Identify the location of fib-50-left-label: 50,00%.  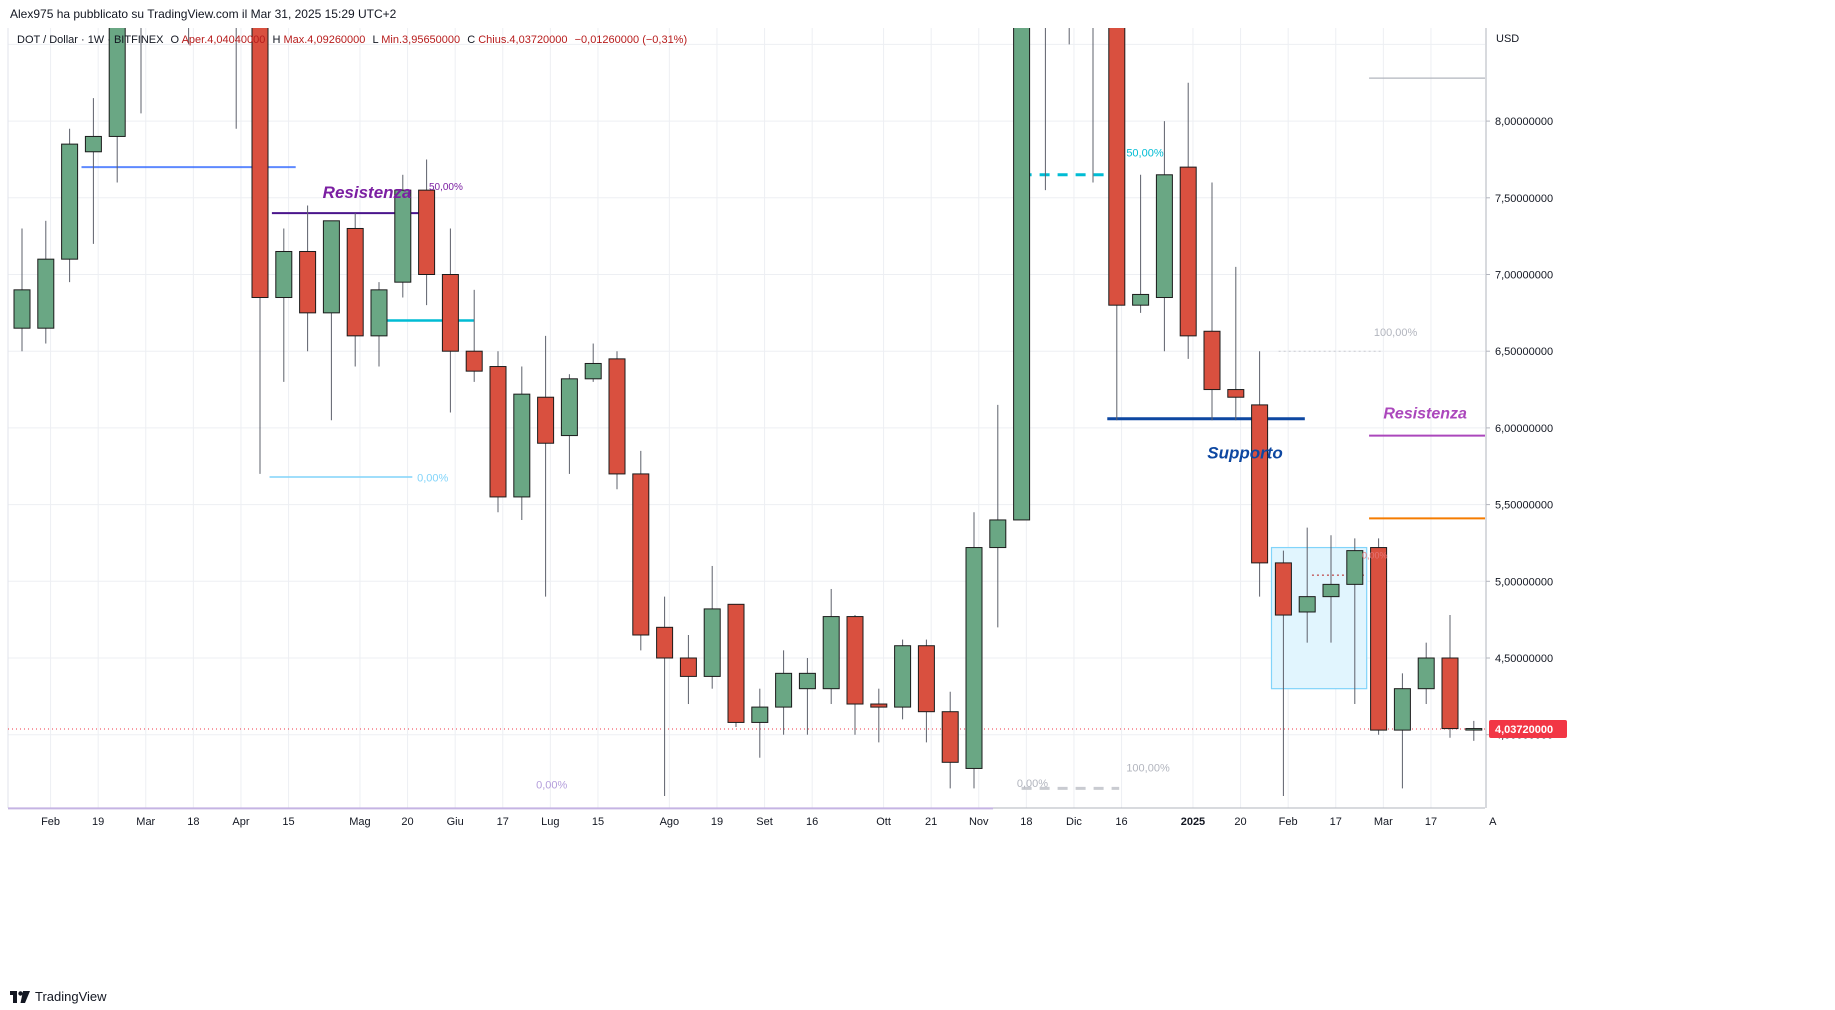
(446, 187).